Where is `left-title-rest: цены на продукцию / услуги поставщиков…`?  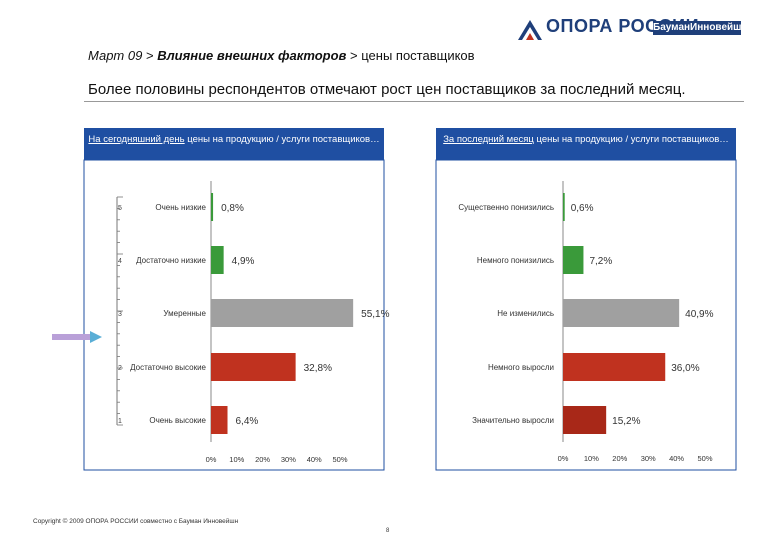
left-title-rest: цены на продукцию / услуги поставщиков… is located at coordinates (282, 139).